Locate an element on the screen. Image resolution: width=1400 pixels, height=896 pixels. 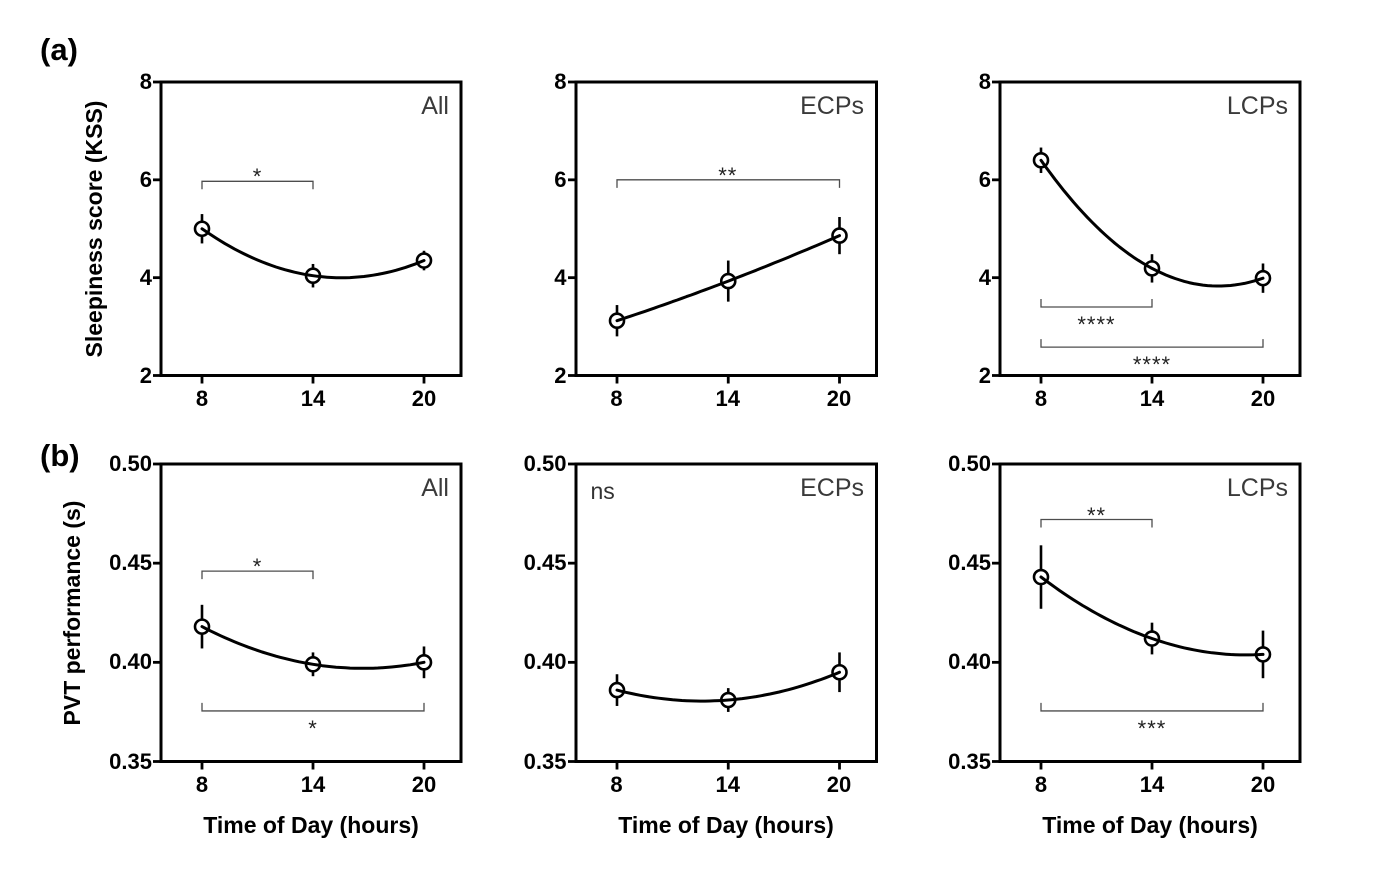
panel-row-label-b: (b) is located at coordinates (60, 455).